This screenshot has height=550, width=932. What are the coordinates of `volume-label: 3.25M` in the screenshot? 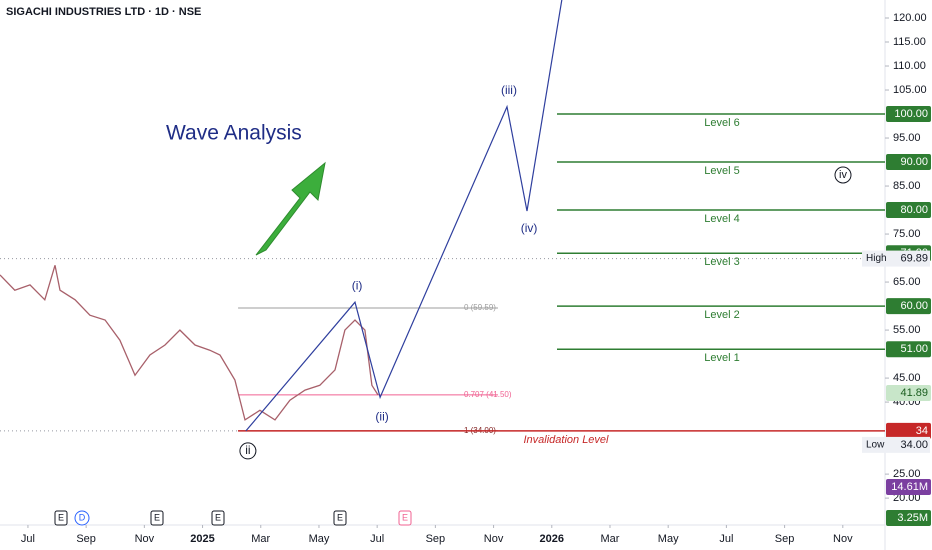 It's located at (912, 518).